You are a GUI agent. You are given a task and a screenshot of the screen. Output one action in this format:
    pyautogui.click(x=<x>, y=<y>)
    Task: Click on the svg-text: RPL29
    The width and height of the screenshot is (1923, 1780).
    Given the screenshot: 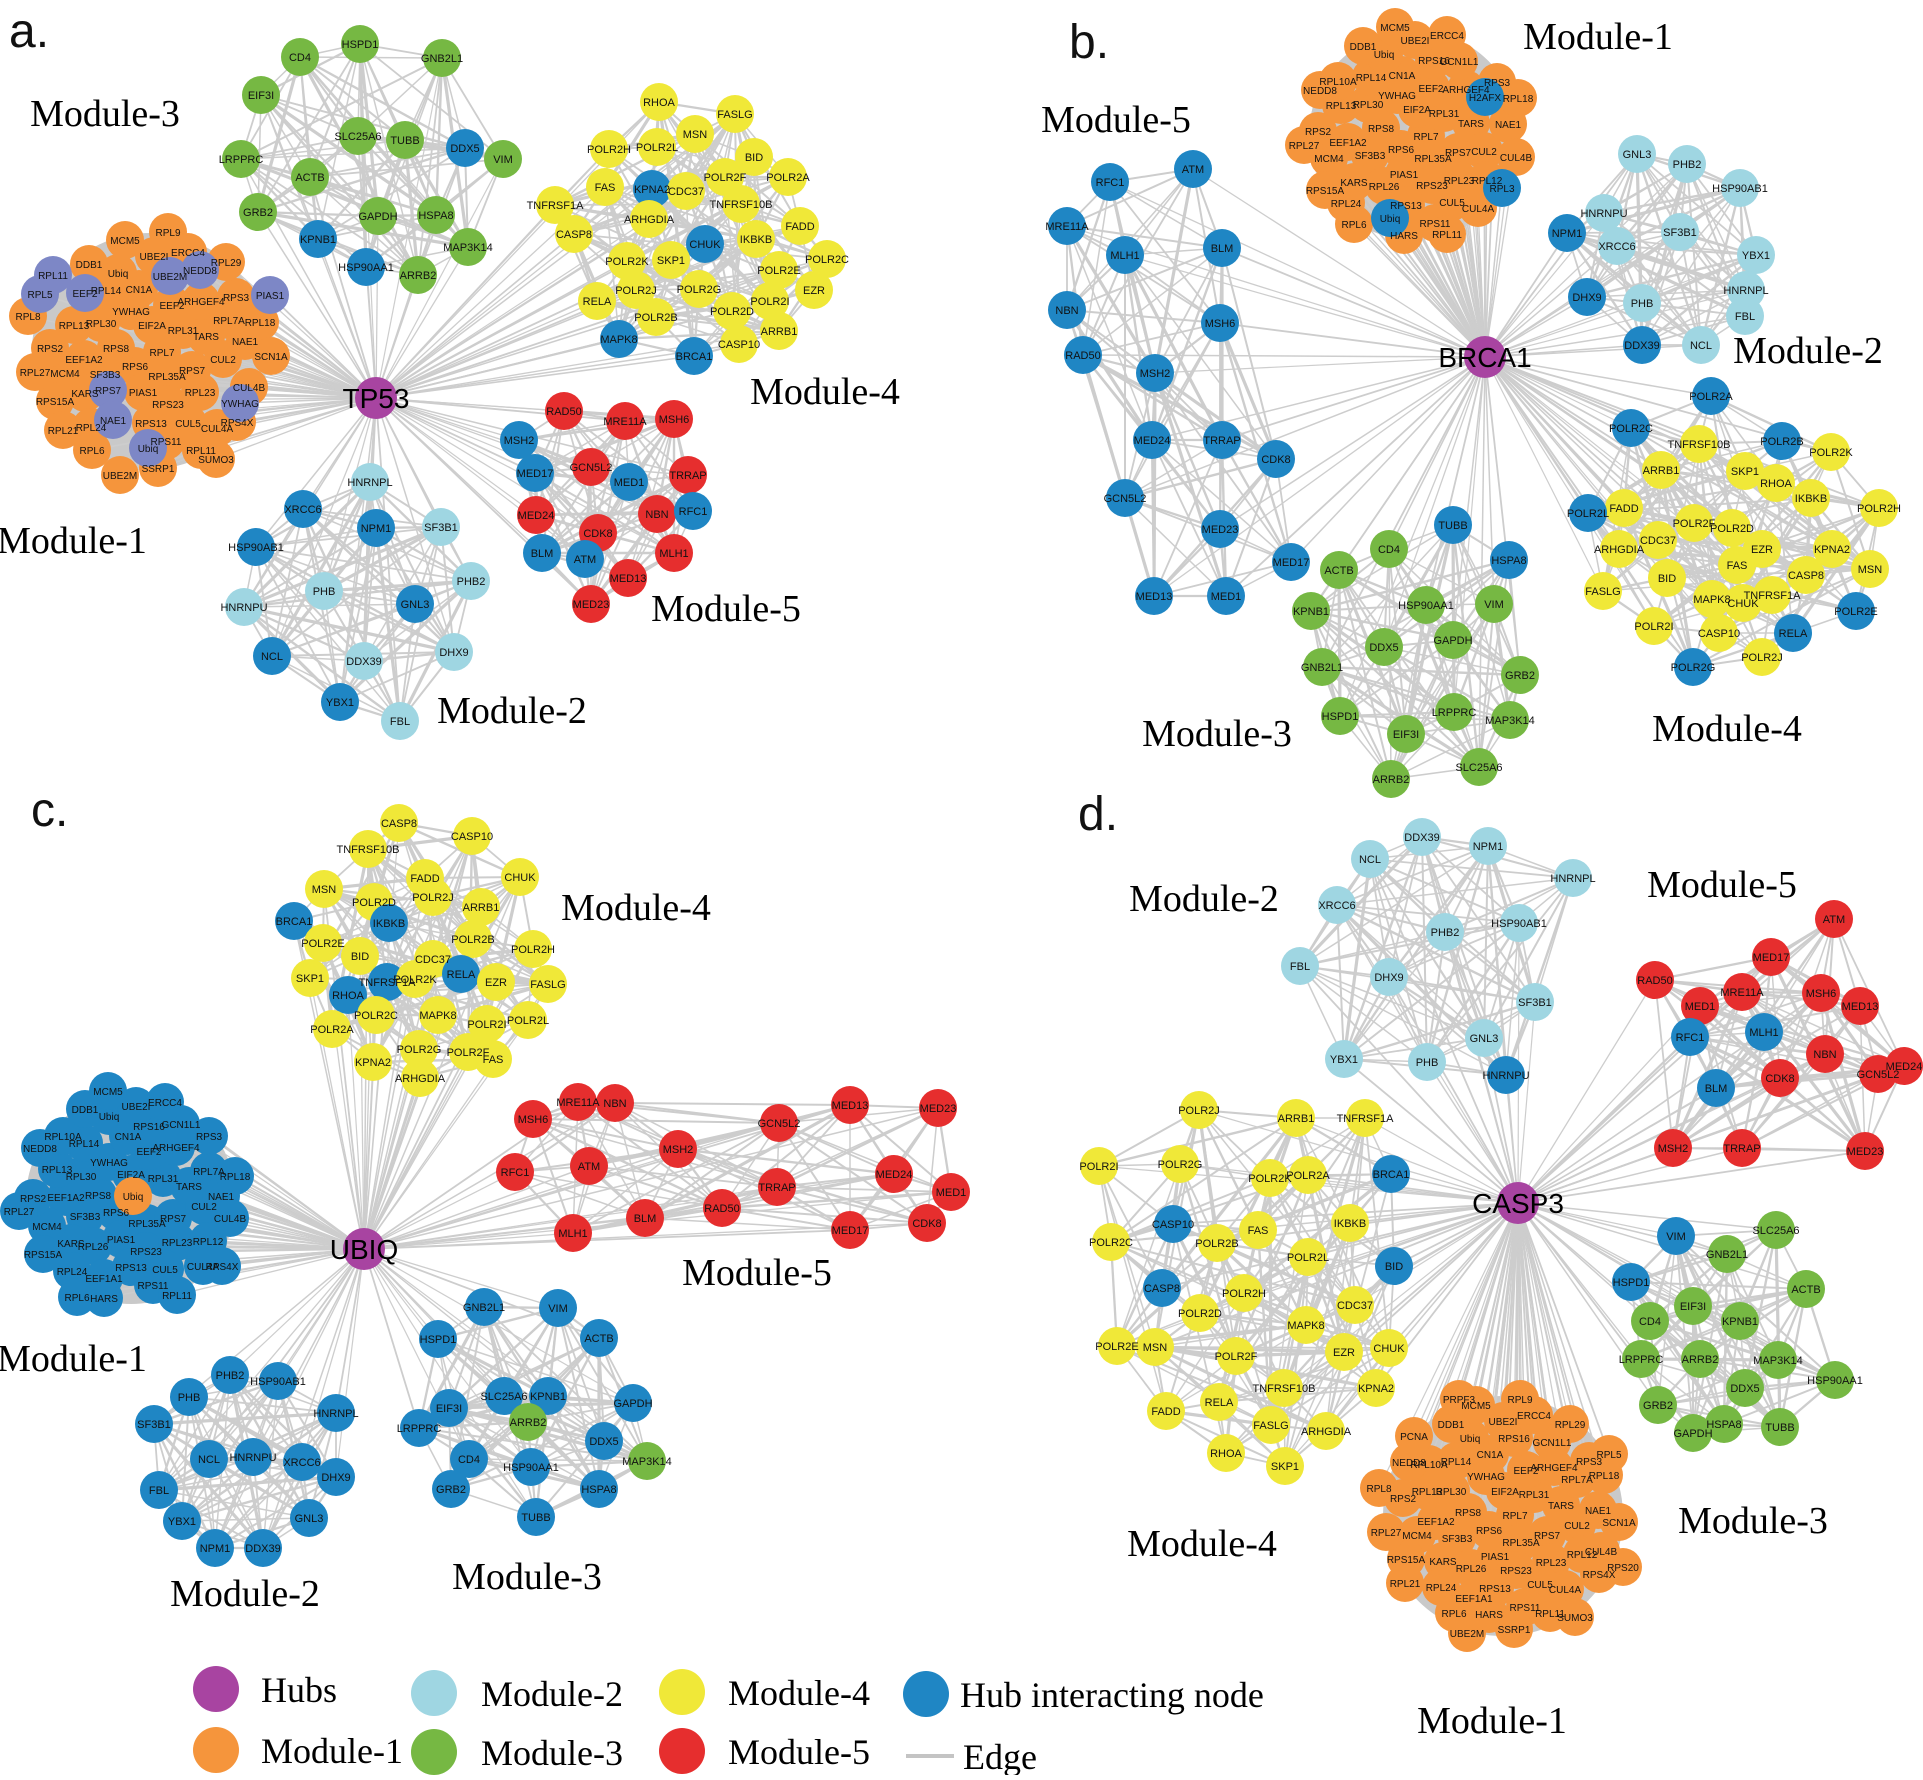 What is the action you would take?
    pyautogui.click(x=226, y=263)
    